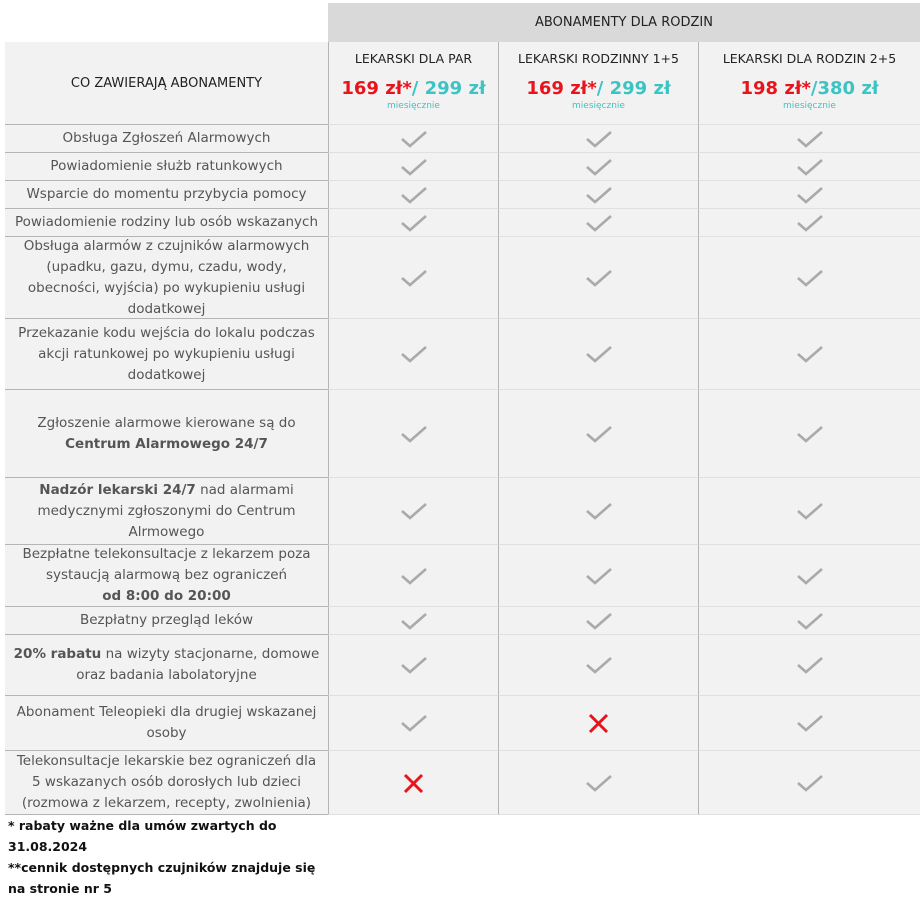 This screenshot has height=899, width=924. Describe the element at coordinates (166, 596) in the screenshot. I see `feature-text-bold: od 8:00 do 20:00` at that location.